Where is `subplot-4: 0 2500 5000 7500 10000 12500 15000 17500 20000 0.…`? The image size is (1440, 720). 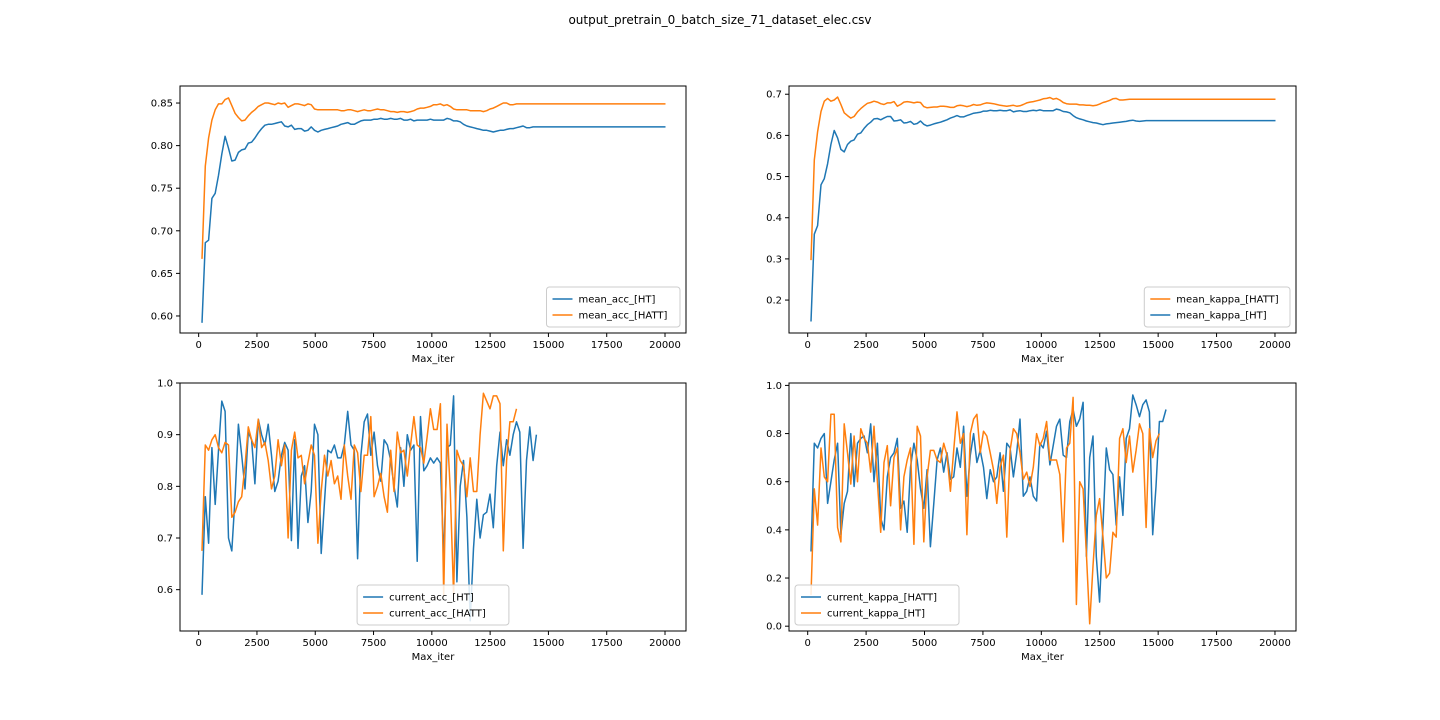
subplot-4: 0 2500 5000 7500 10000 12500 15000 17500 20000 0.… is located at coordinates (1031, 522).